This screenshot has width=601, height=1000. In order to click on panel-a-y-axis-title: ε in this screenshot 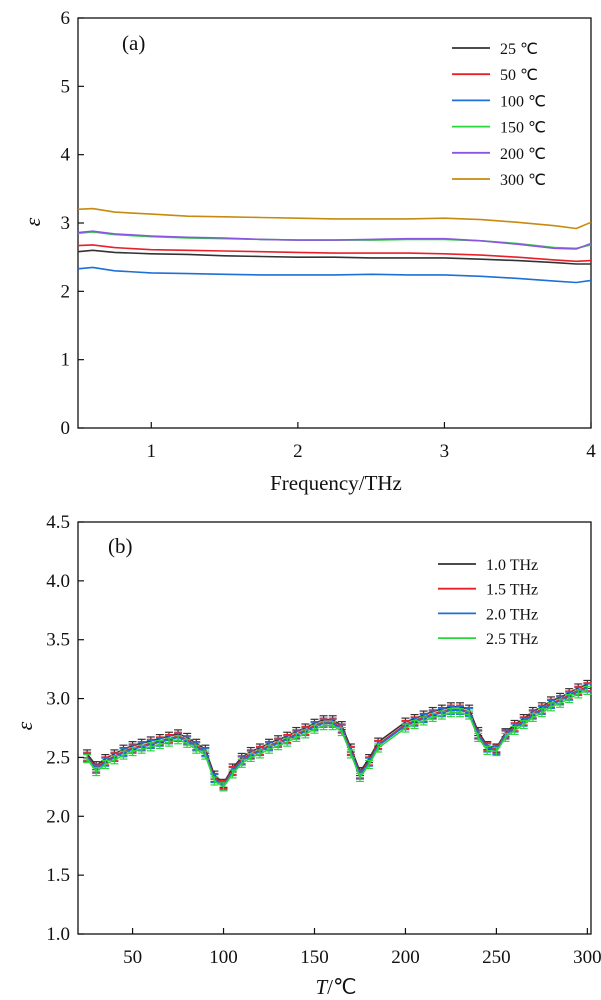, I will do `click(32, 221)`.